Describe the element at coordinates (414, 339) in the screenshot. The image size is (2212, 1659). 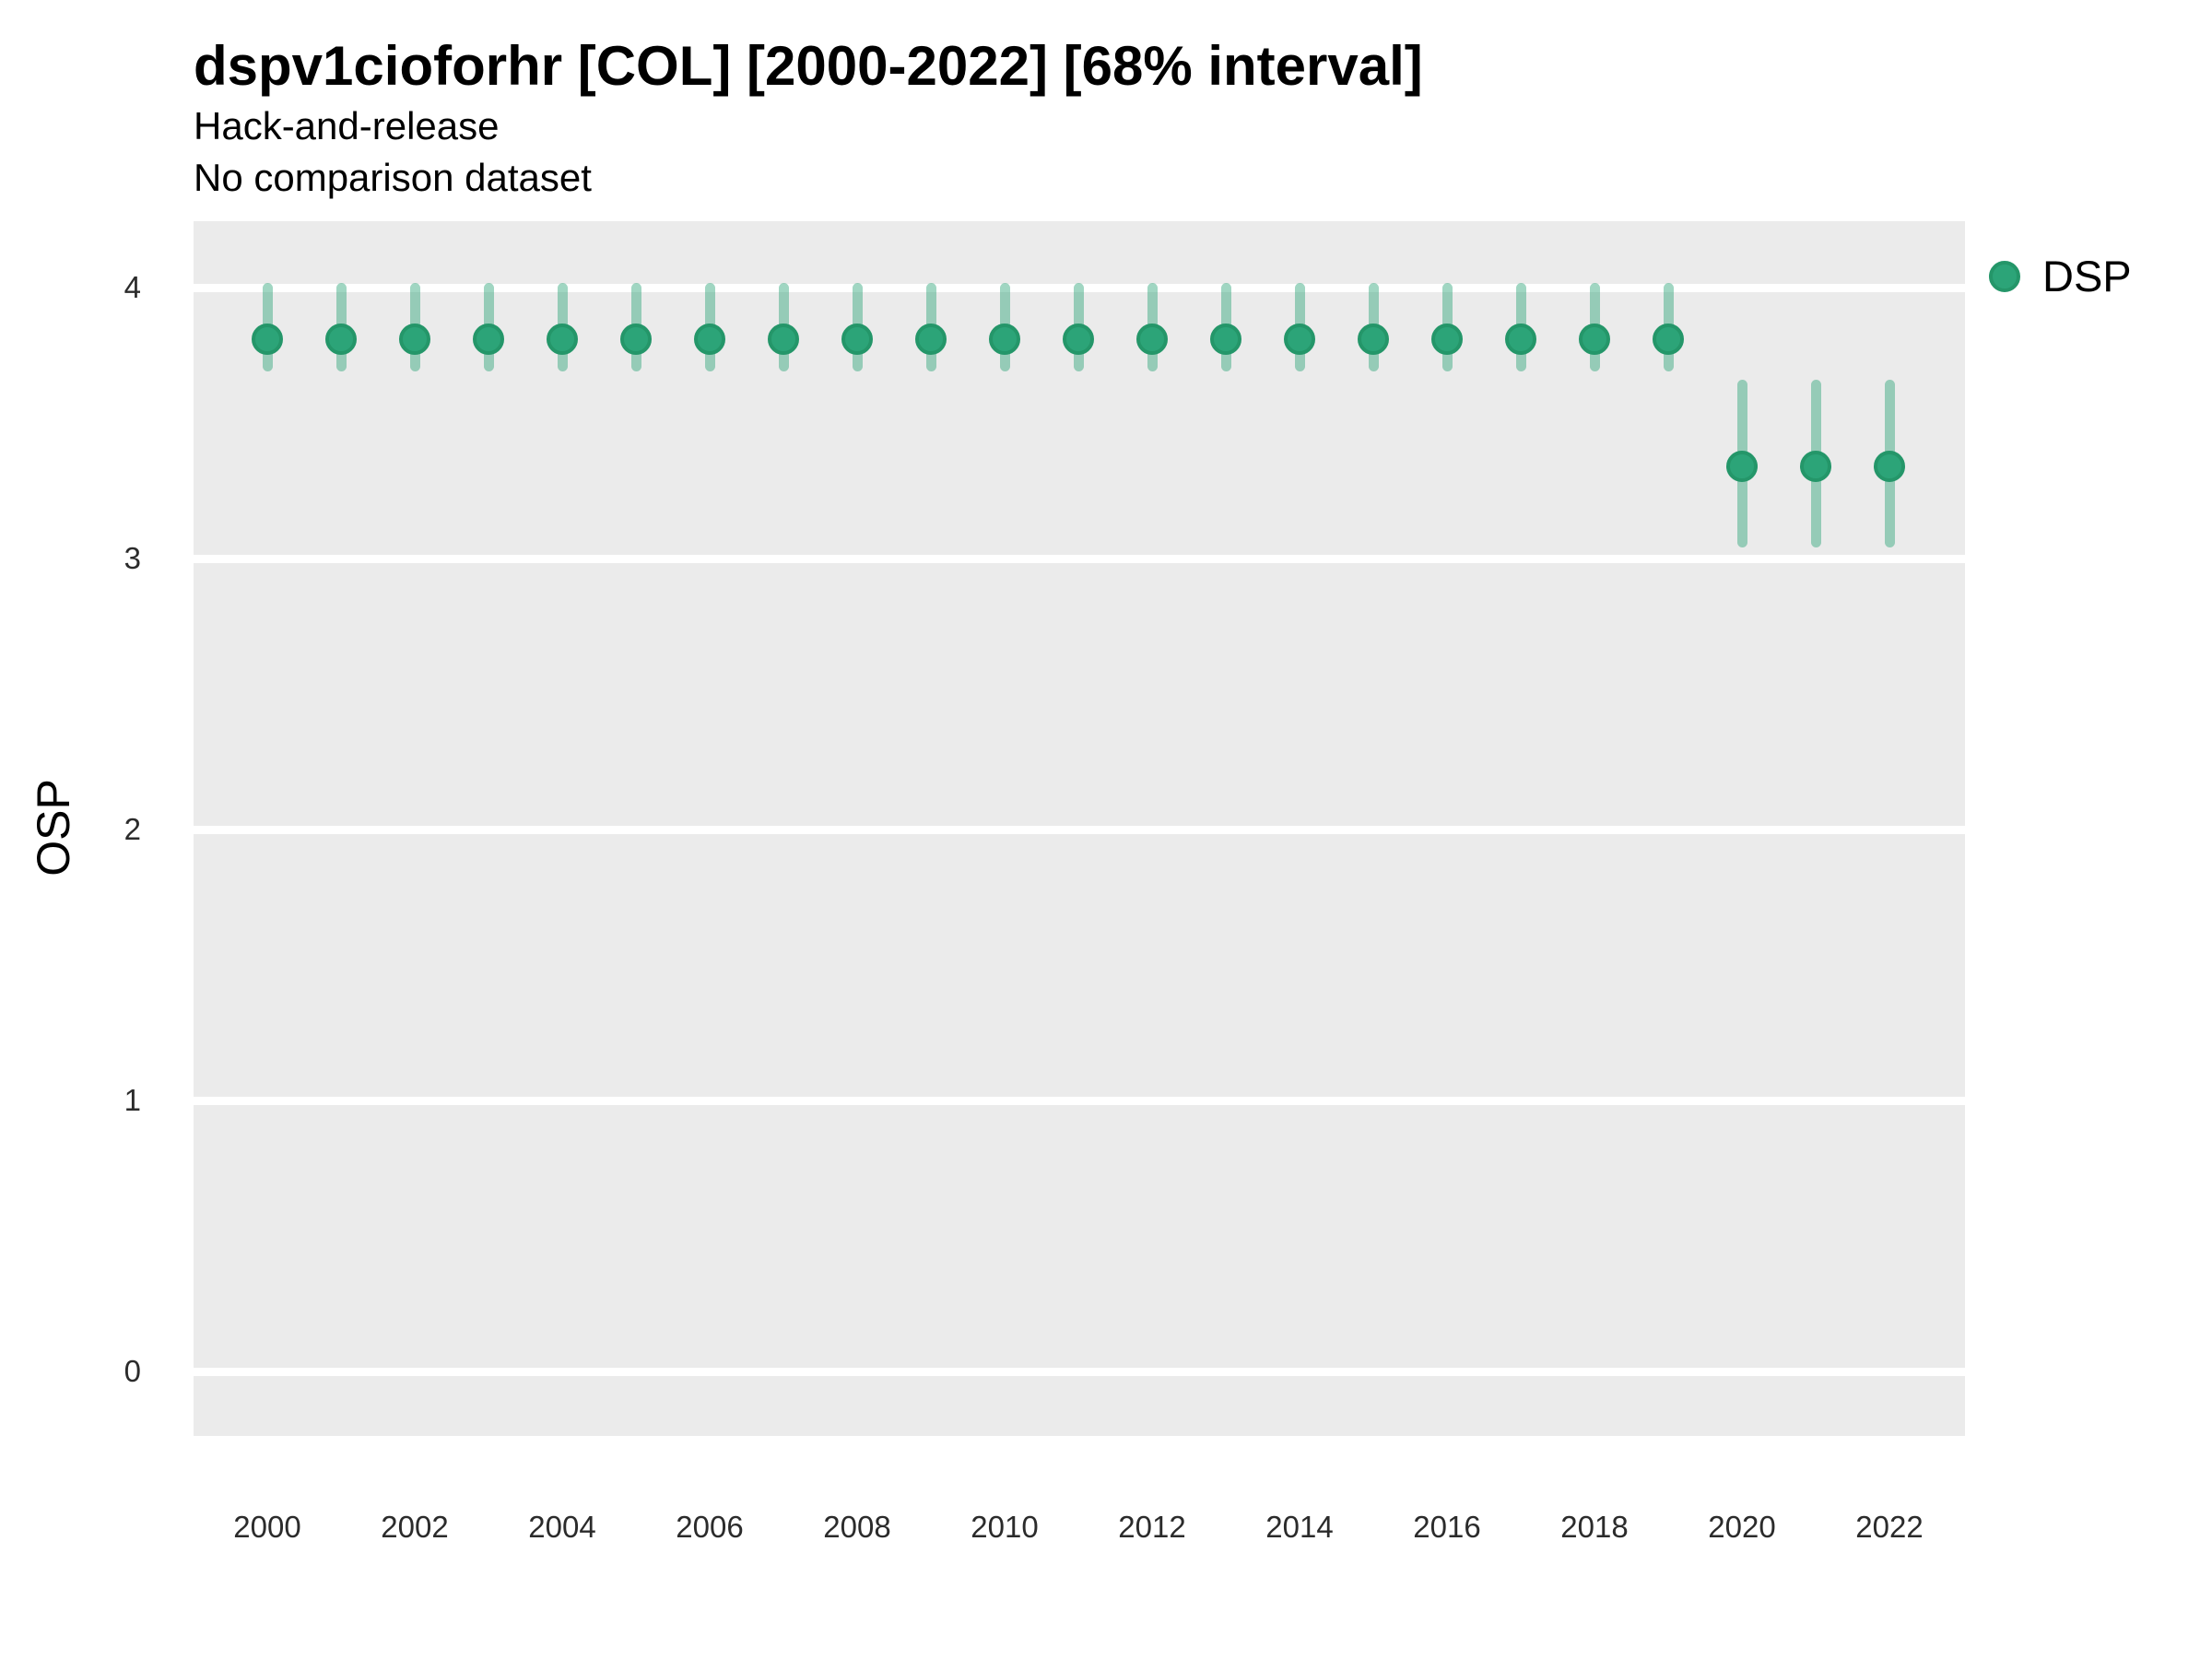
I see `data-point-2002` at that location.